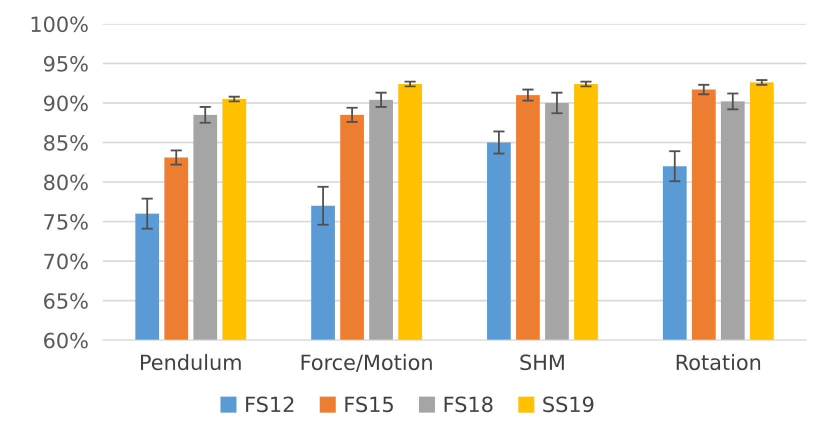  What do you see at coordinates (66, 262) in the screenshot?
I see `y-tick-label: 70%` at bounding box center [66, 262].